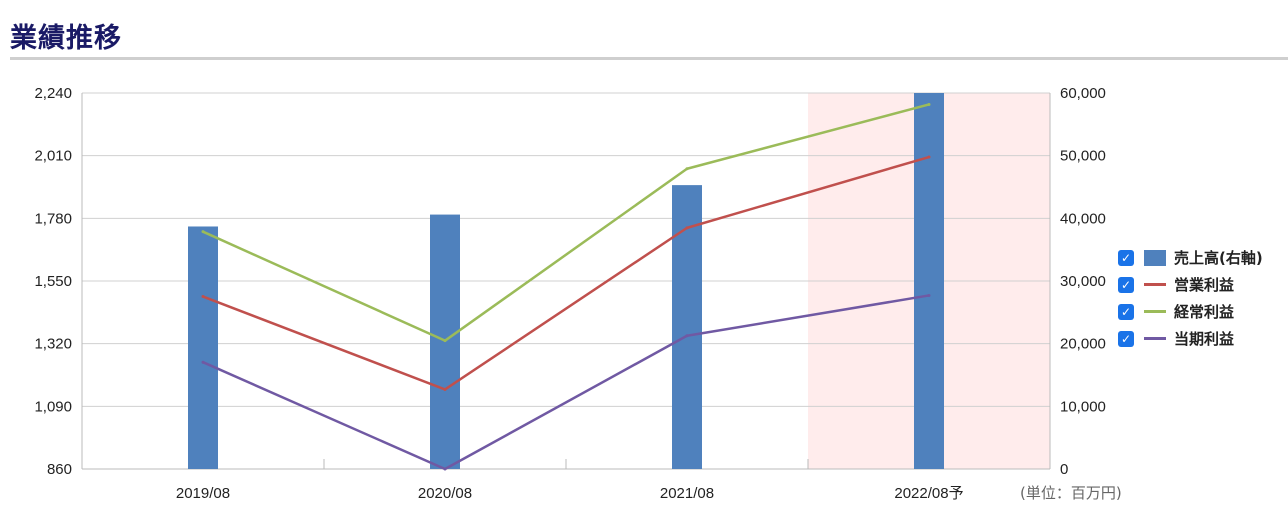 Image resolution: width=1288 pixels, height=509 pixels. I want to click on legend-swatch-ordinary-profit, so click(1155, 311).